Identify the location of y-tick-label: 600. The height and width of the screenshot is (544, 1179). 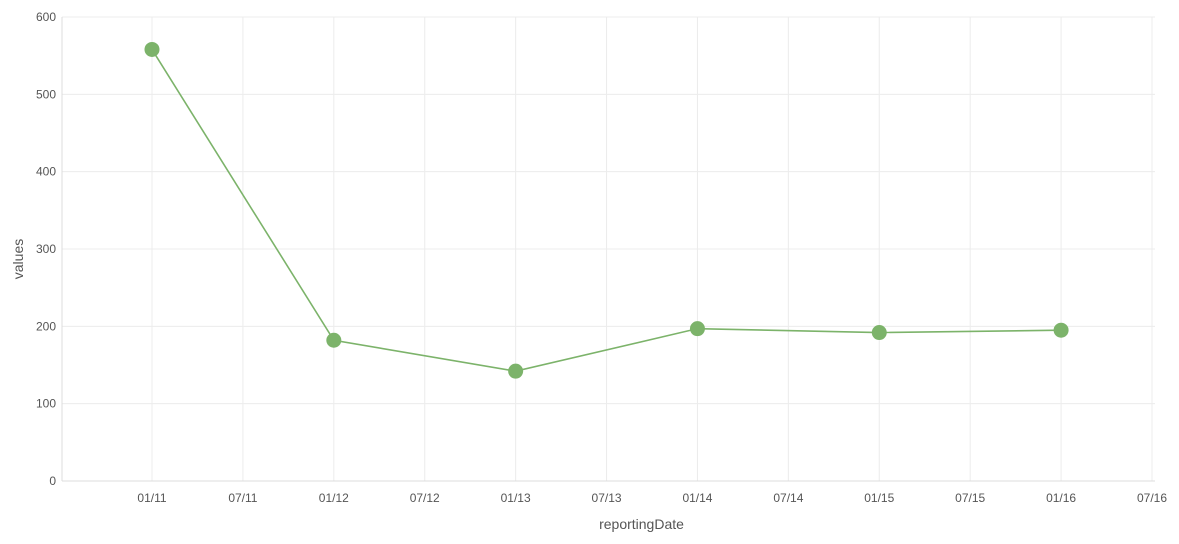
(46, 17).